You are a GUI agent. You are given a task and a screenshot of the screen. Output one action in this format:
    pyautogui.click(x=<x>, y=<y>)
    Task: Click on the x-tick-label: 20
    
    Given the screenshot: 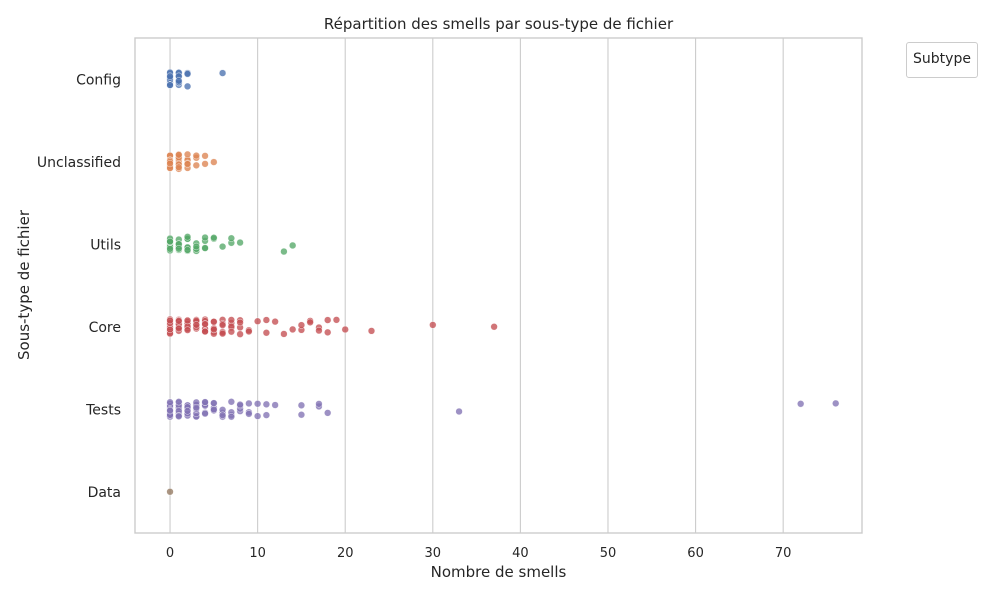 What is the action you would take?
    pyautogui.click(x=345, y=553)
    